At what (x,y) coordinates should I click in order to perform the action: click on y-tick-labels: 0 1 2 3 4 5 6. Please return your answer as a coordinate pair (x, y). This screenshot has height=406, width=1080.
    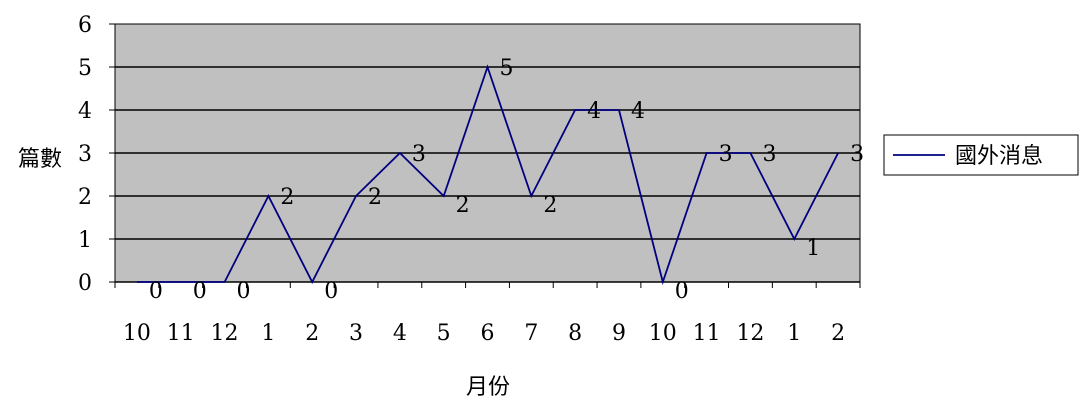
    Looking at the image, I should click on (85, 154).